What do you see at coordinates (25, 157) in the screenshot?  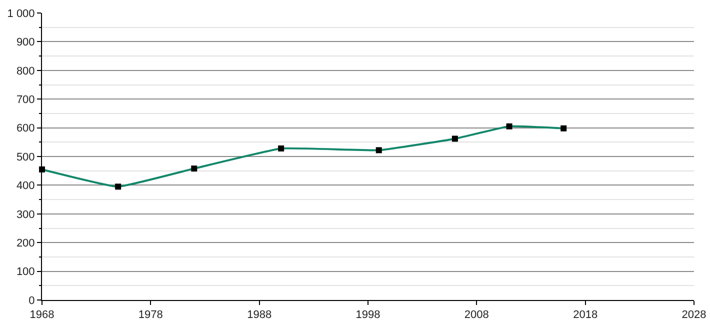 I see `y-tick-label: 500` at bounding box center [25, 157].